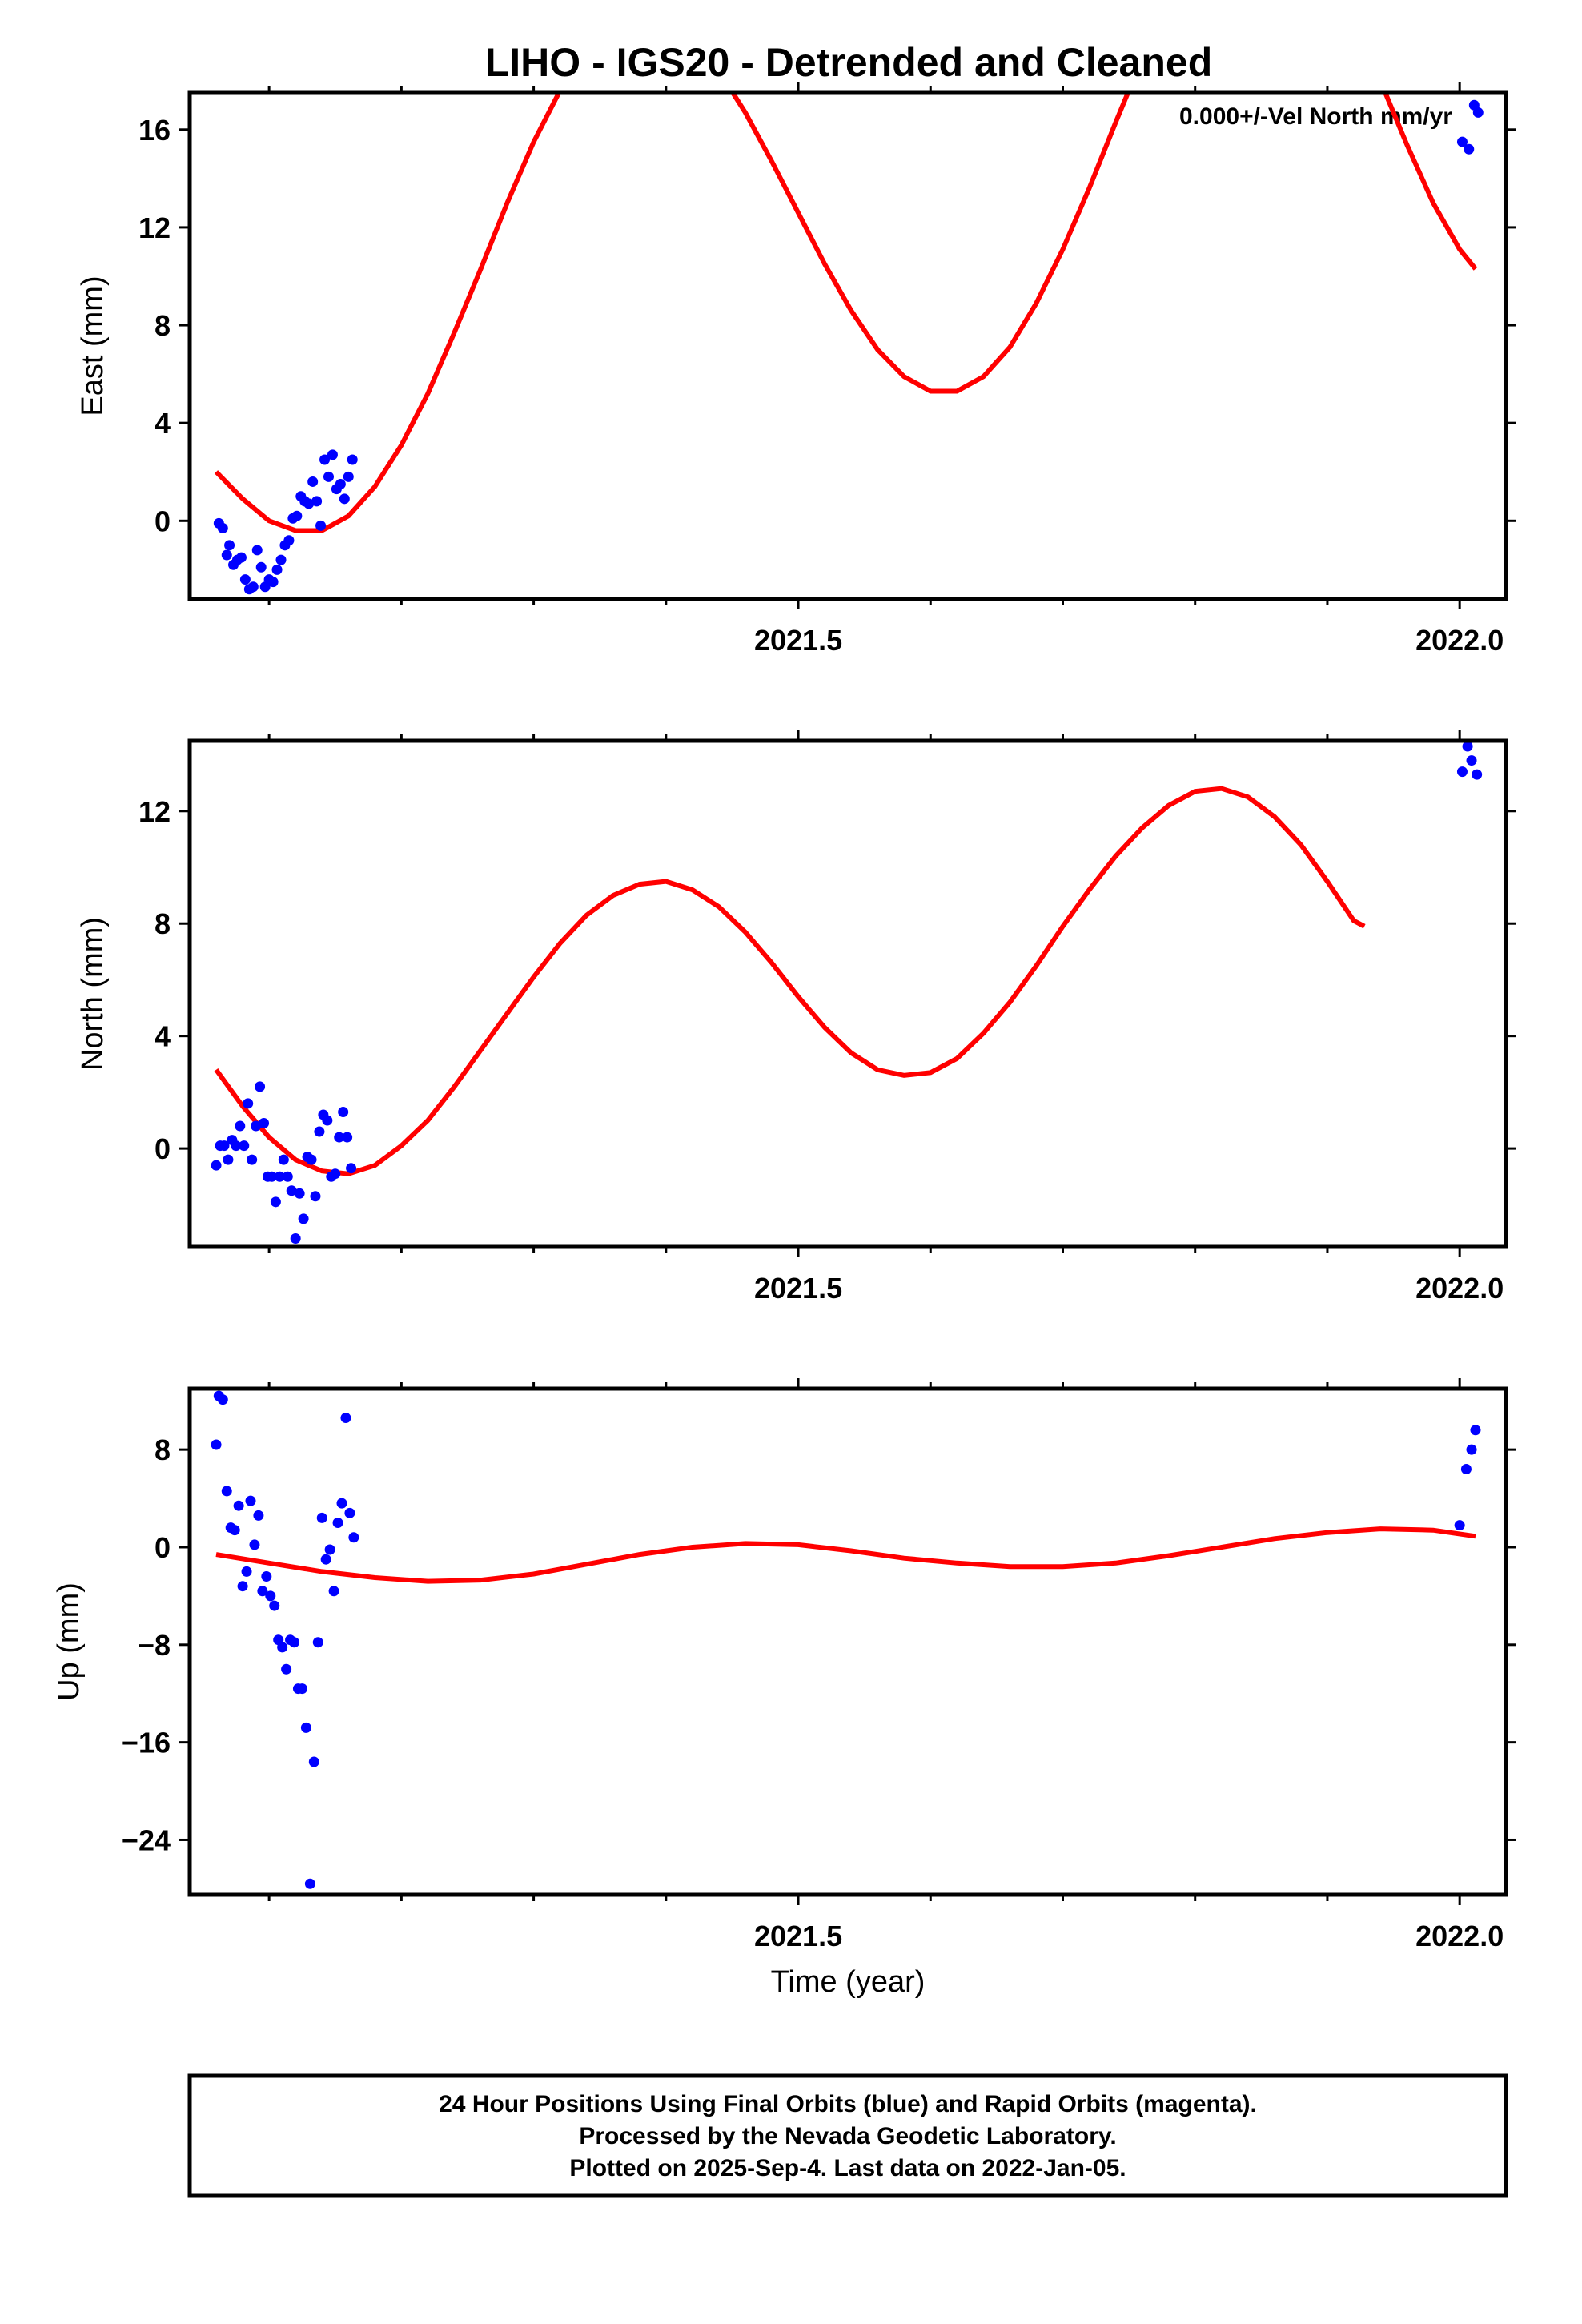  I want to click on up-ytick-label: 8, so click(163, 1449).